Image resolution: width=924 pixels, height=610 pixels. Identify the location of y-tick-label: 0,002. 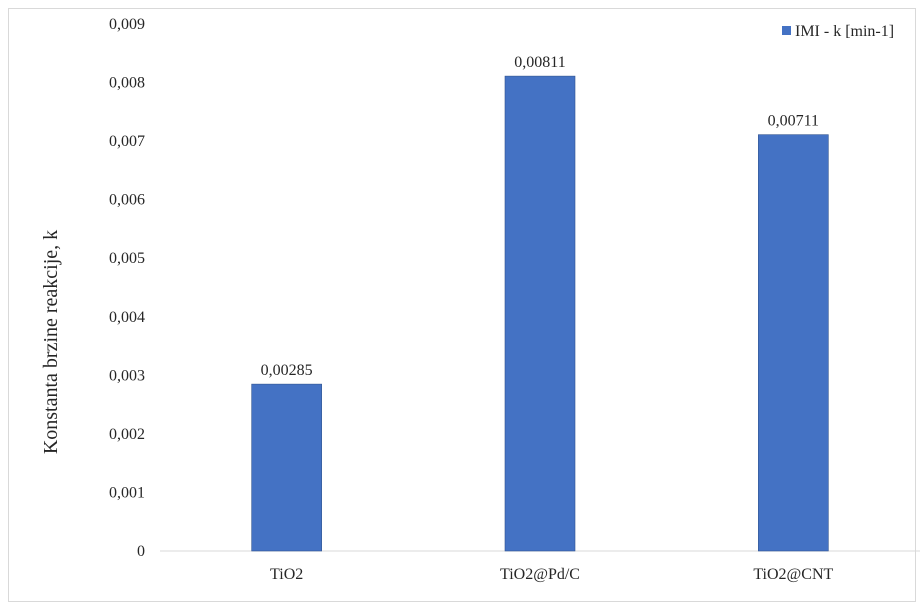
(127, 434).